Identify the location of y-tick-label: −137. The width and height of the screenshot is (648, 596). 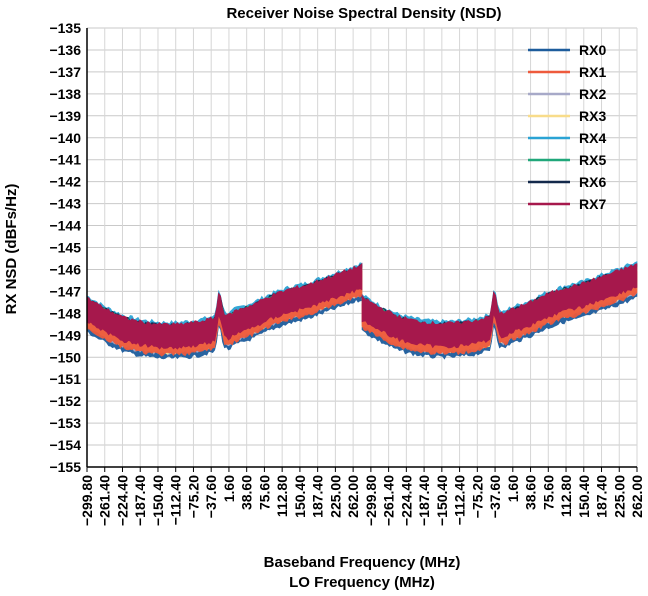
(65, 72).